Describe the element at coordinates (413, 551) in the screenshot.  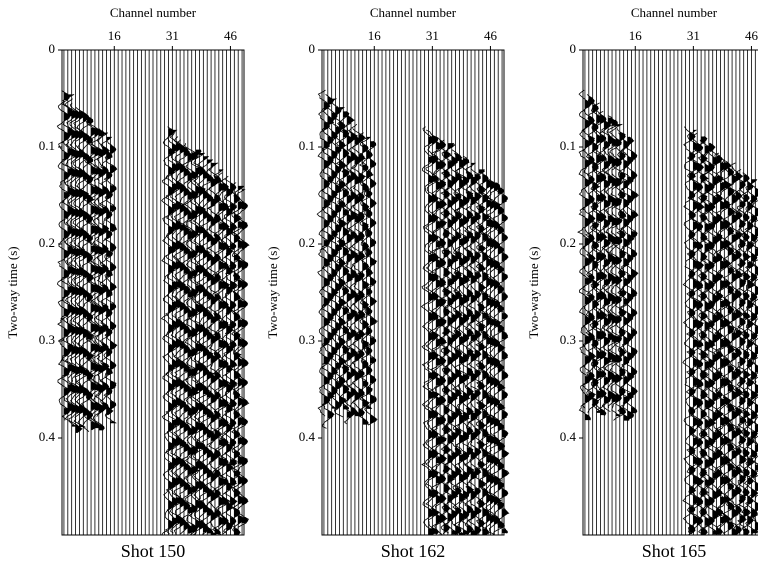
I see `panel-title: Shot 162` at that location.